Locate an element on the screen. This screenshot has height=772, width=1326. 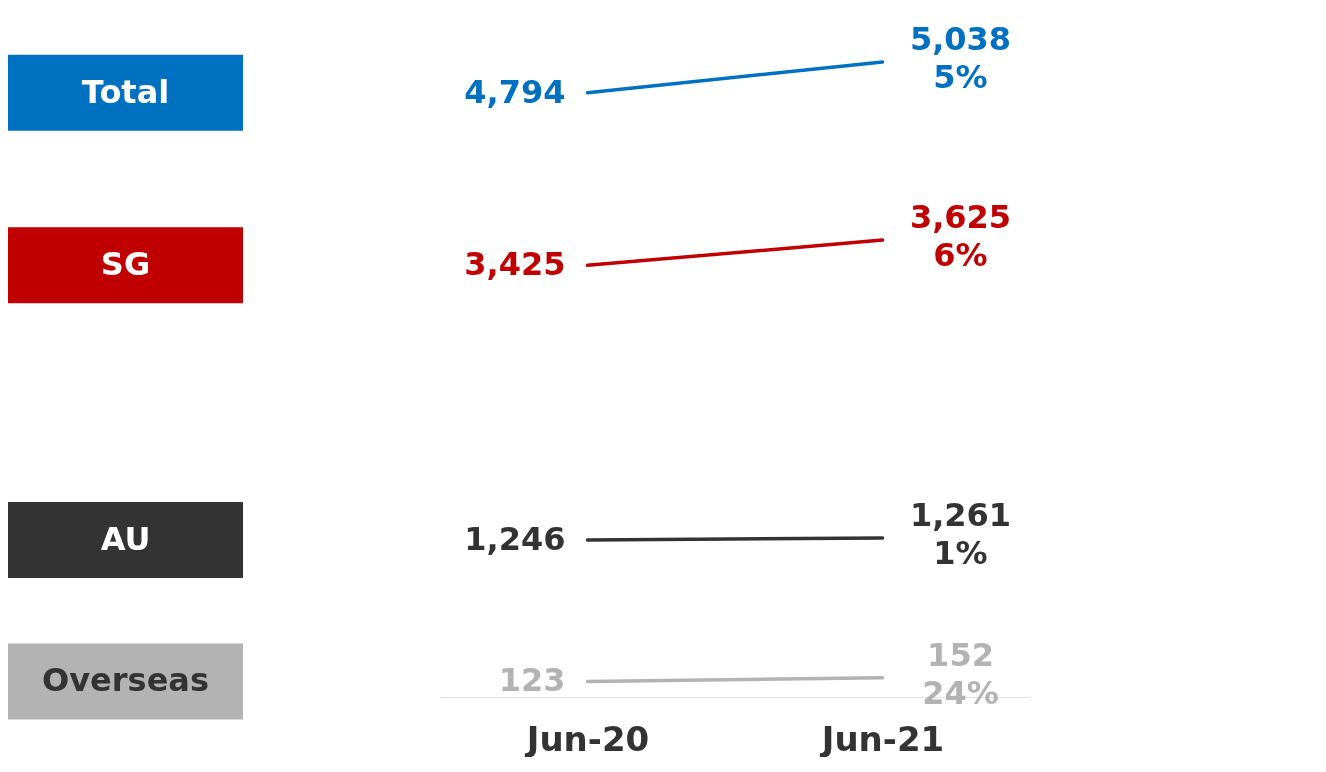
annotation: 1% is located at coordinates (960, 553).